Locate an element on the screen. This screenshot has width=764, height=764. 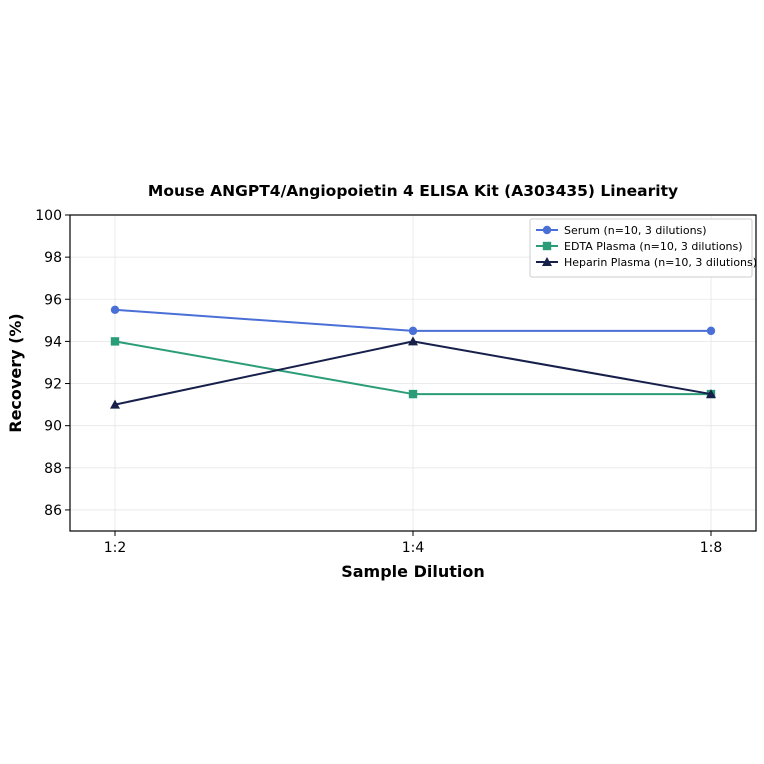
legend-label: EDTA Plasma (n=10, 3 dilutions) is located at coordinates (653, 246).